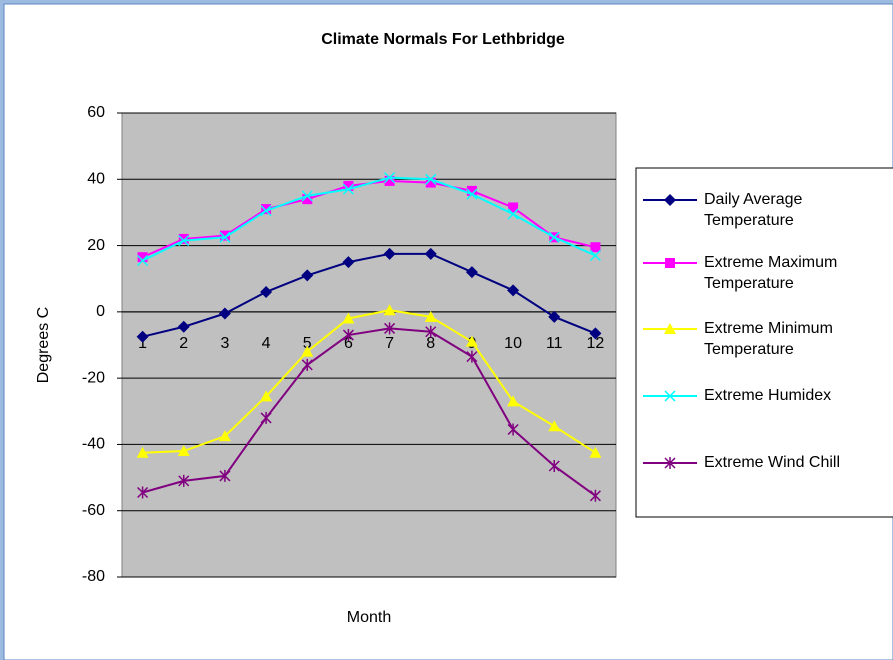  Describe the element at coordinates (43, 345) in the screenshot. I see `y-axis-label: Degrees C` at that location.